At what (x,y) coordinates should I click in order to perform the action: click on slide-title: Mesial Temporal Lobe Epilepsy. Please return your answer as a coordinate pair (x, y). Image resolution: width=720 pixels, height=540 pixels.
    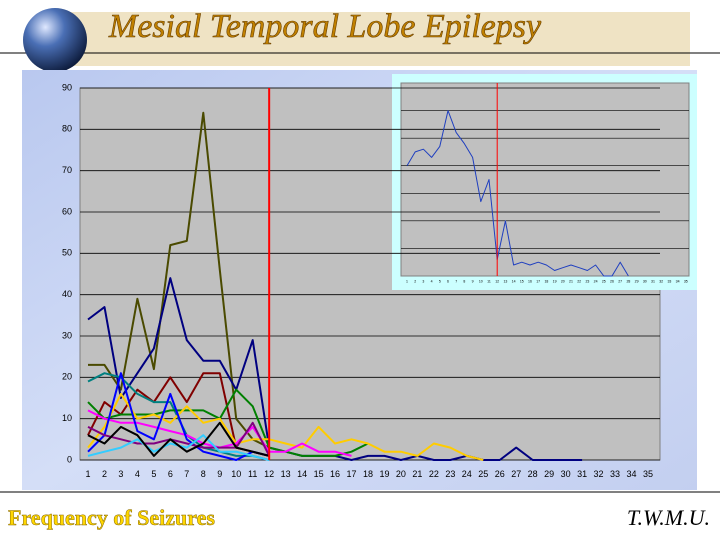
    Looking at the image, I should click on (325, 26).